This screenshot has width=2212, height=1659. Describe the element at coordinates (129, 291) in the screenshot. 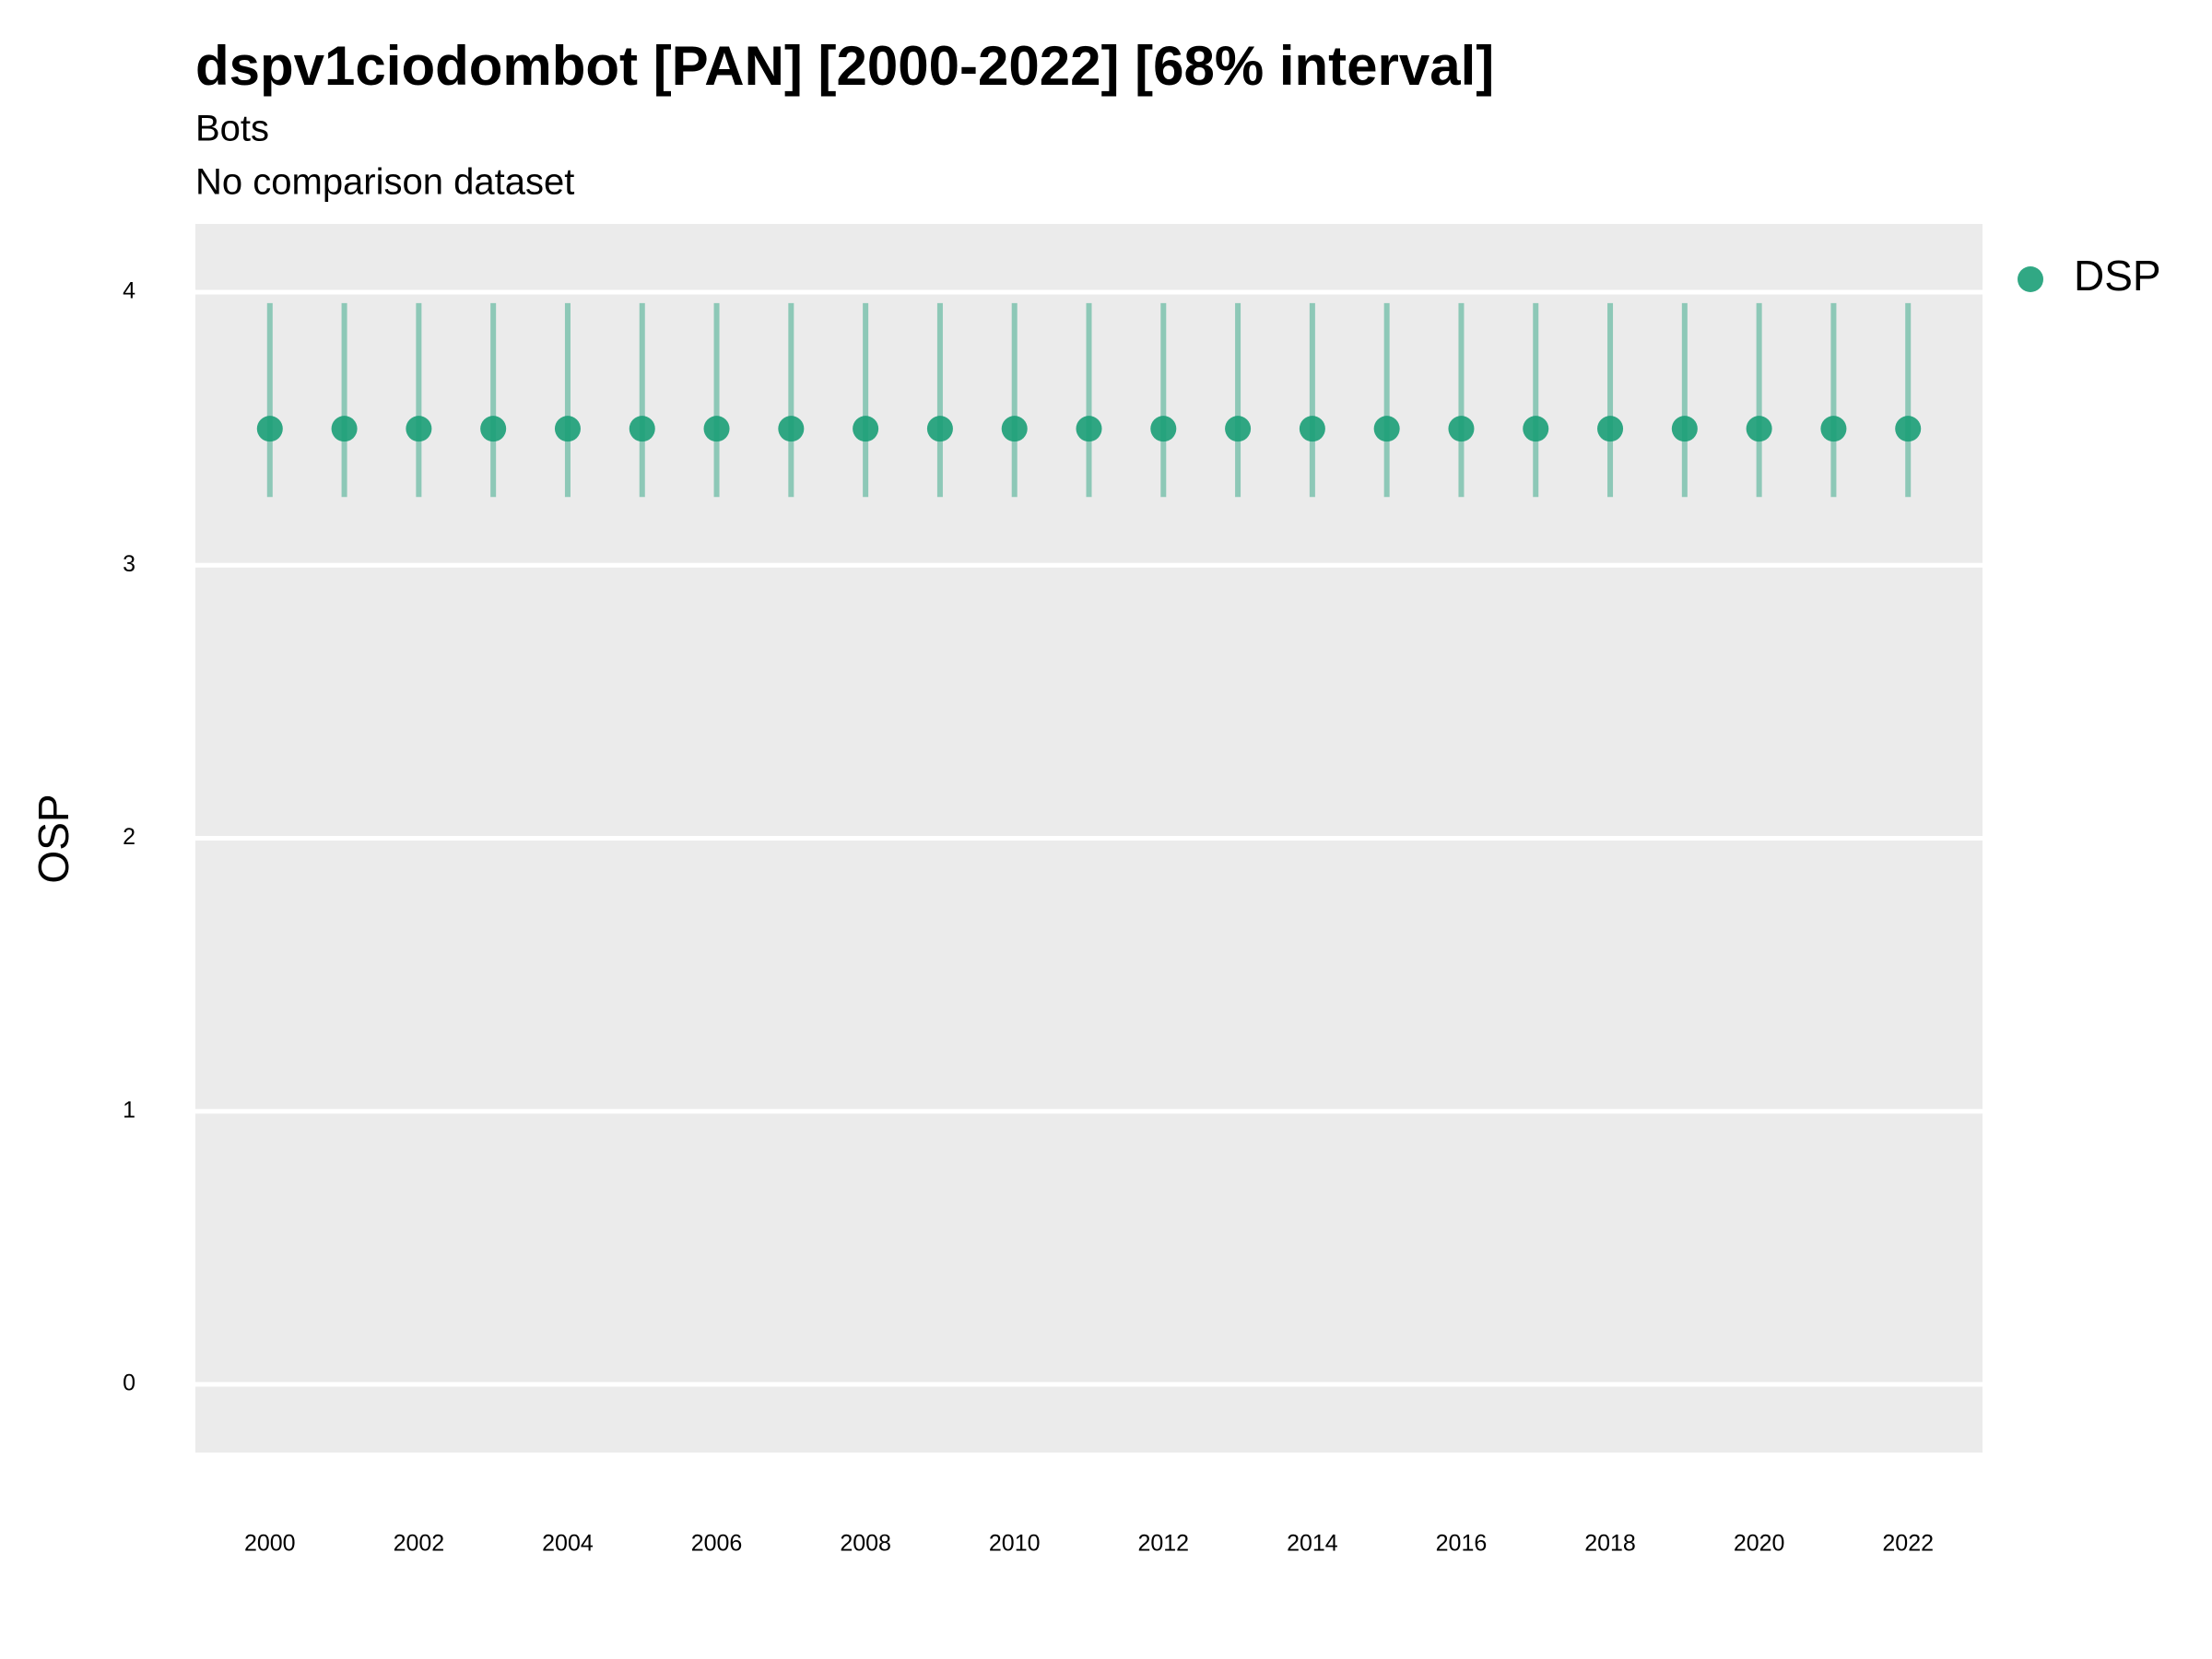

I see `y-tick-label: 4` at that location.